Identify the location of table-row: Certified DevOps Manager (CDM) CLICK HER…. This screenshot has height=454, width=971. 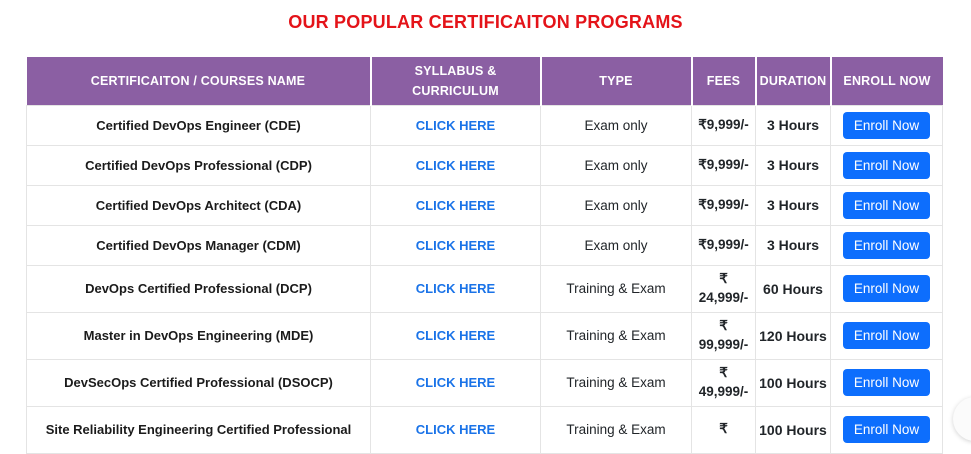
(484, 245).